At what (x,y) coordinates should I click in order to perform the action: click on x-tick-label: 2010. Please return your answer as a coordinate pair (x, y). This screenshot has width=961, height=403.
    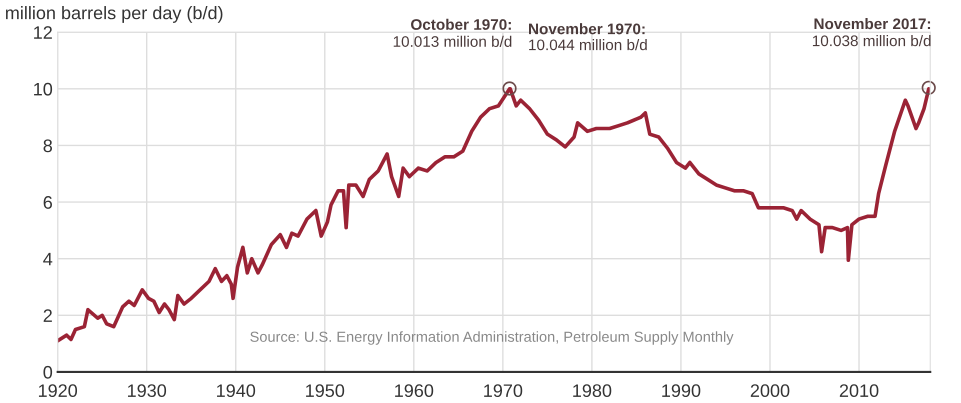
    Looking at the image, I should click on (859, 391).